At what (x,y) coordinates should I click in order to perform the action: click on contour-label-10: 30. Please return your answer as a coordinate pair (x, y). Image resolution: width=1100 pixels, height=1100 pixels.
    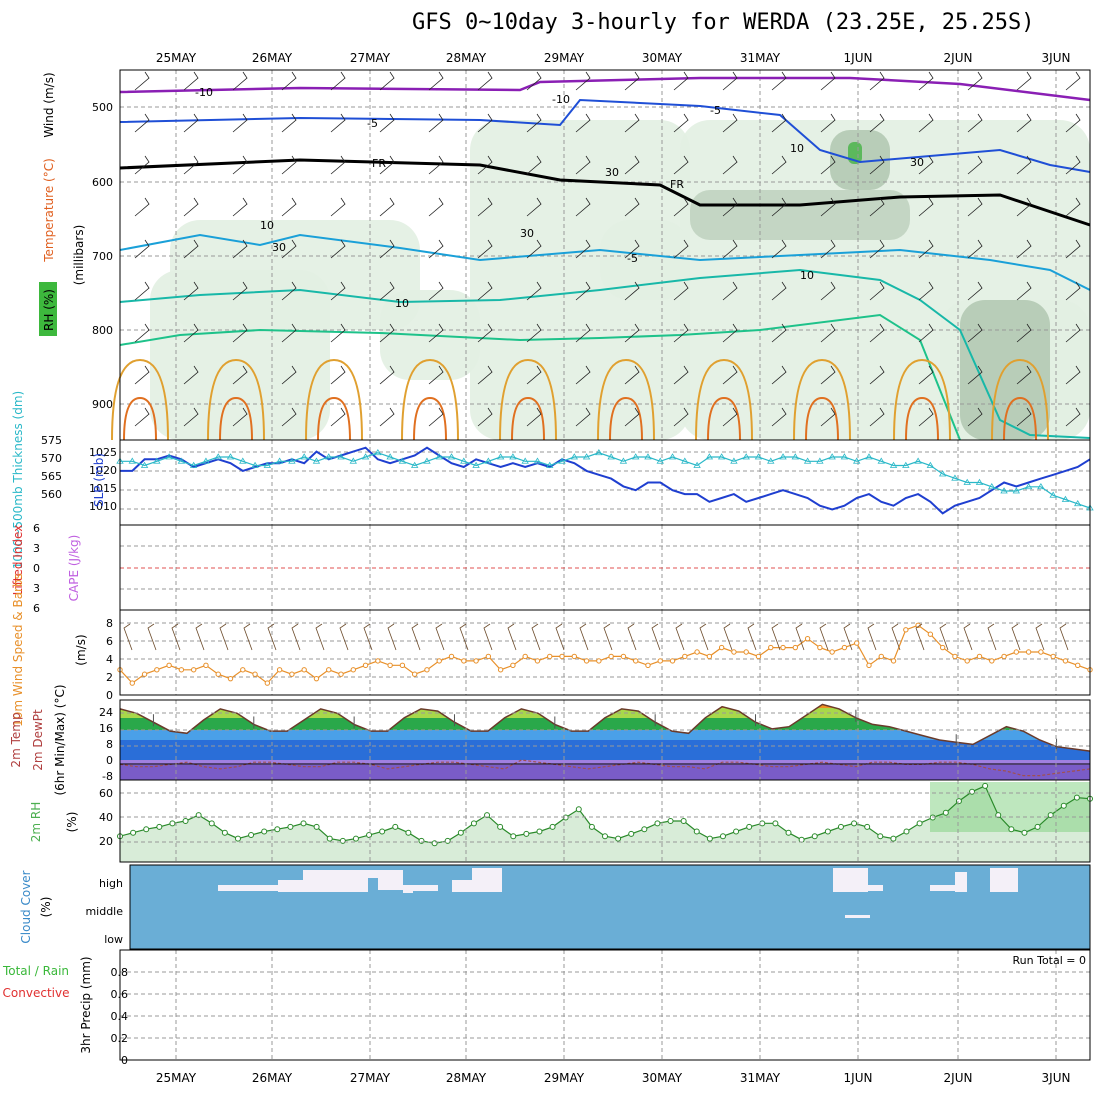
    Looking at the image, I should click on (527, 233).